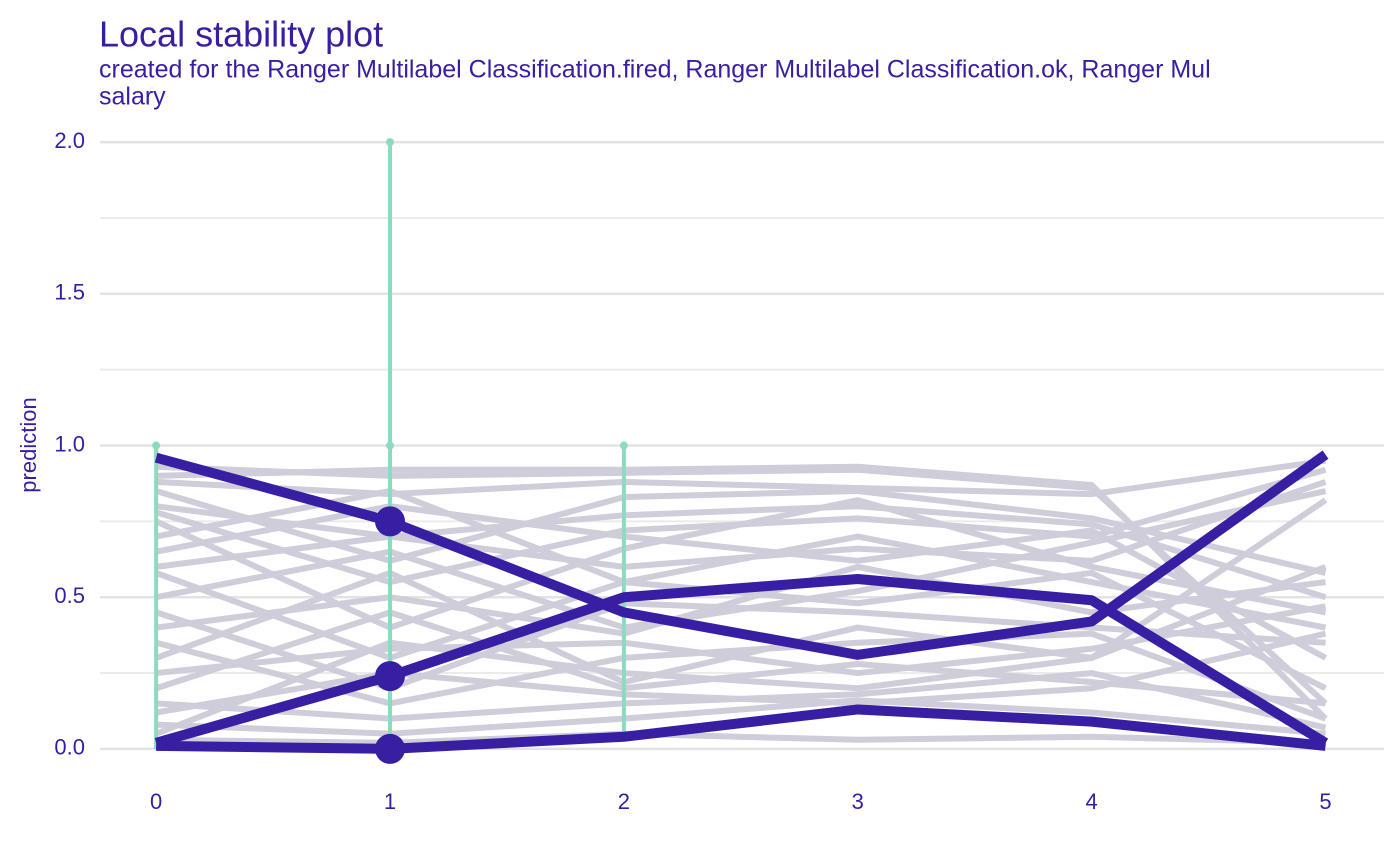  What do you see at coordinates (28, 444) in the screenshot?
I see `y-axis-label: prediction` at bounding box center [28, 444].